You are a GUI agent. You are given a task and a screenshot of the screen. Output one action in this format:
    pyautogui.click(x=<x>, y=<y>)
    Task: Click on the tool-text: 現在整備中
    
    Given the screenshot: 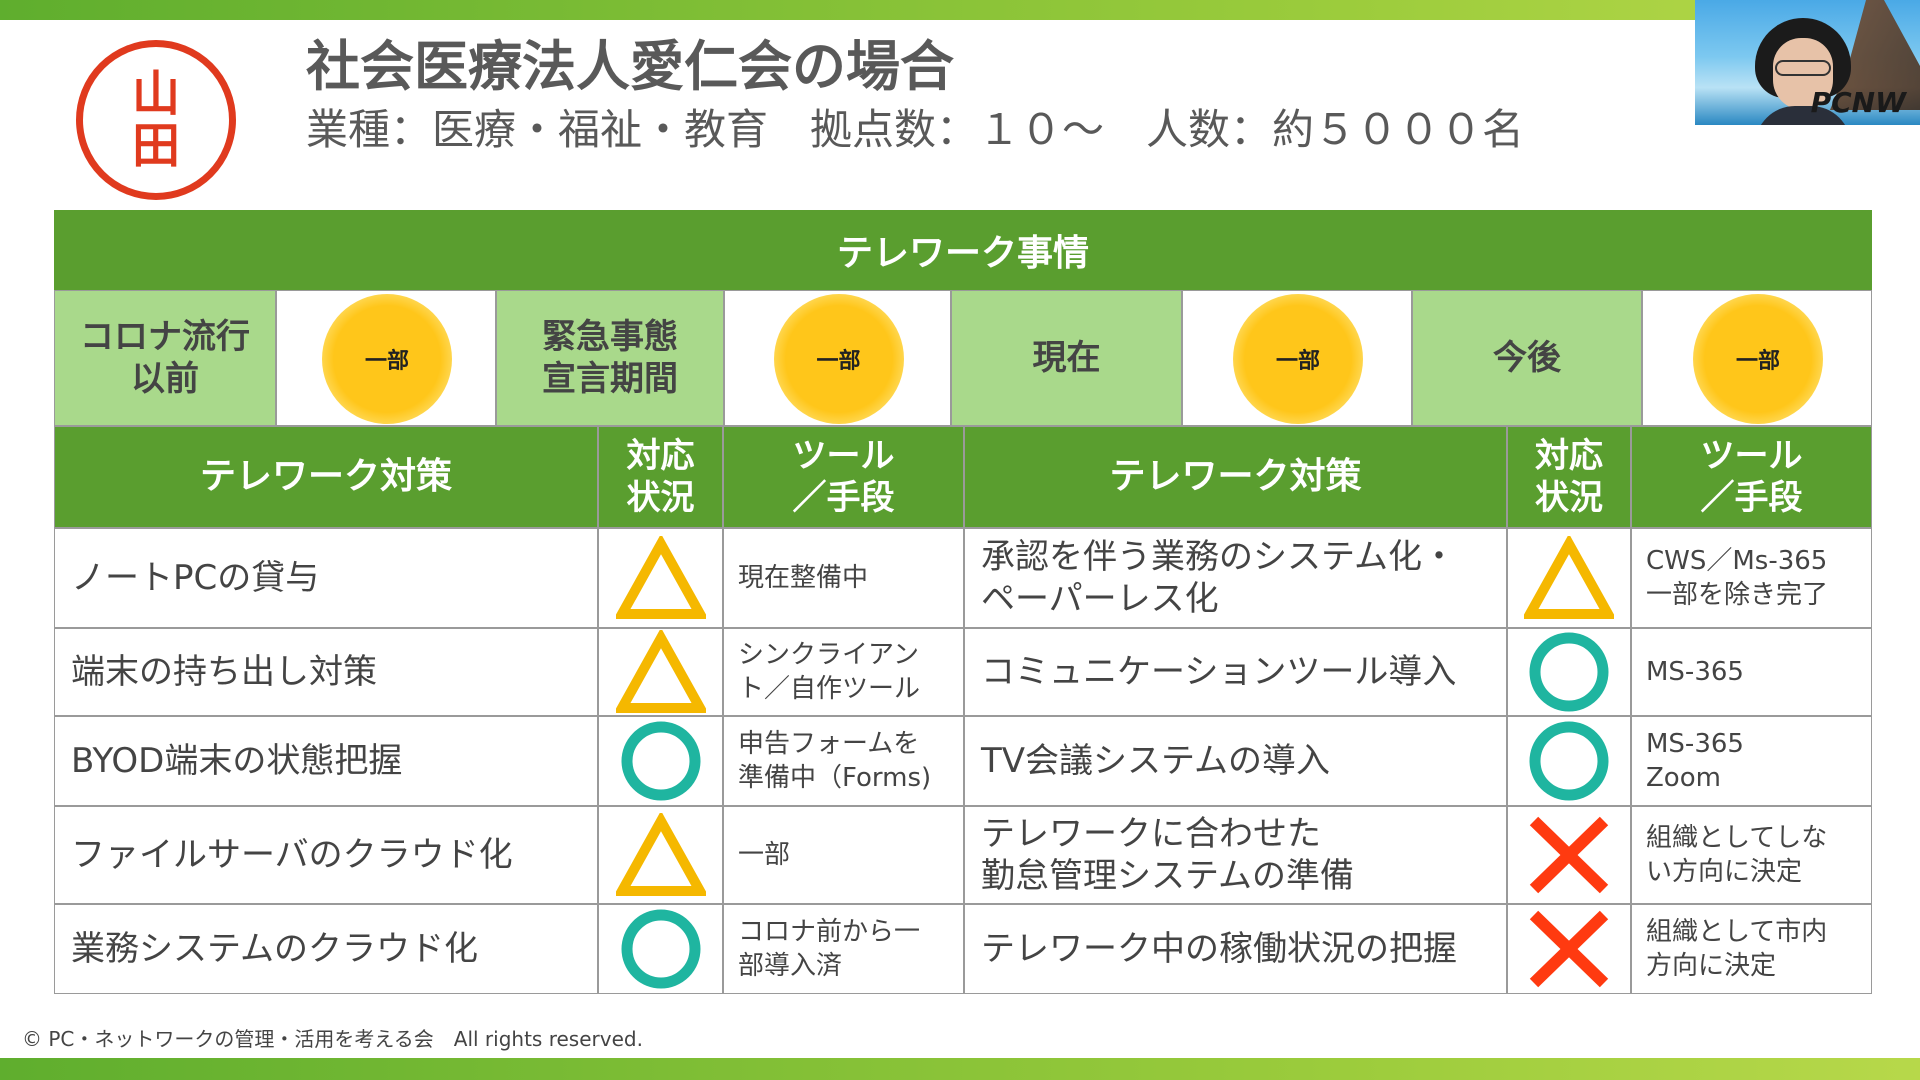 What is the action you would take?
    pyautogui.click(x=843, y=578)
    